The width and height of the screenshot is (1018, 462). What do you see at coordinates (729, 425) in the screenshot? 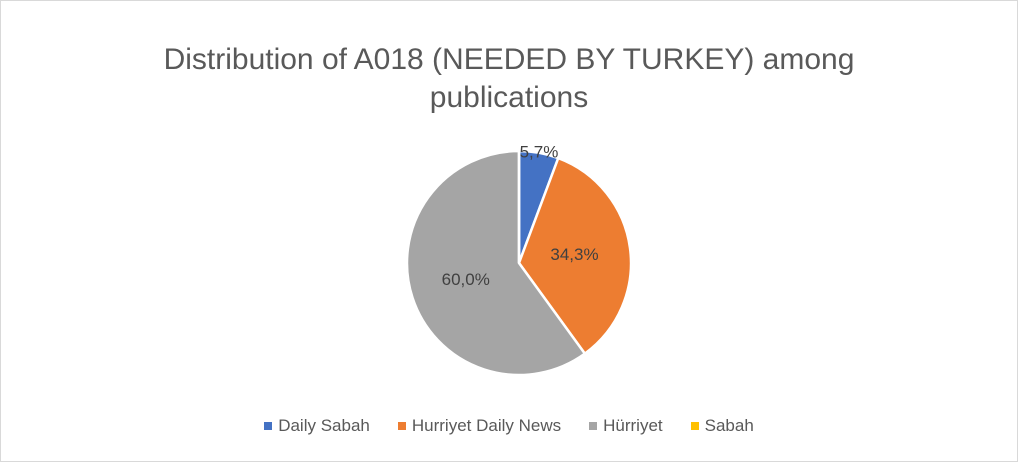
I see `legend-label: Sabah` at bounding box center [729, 425].